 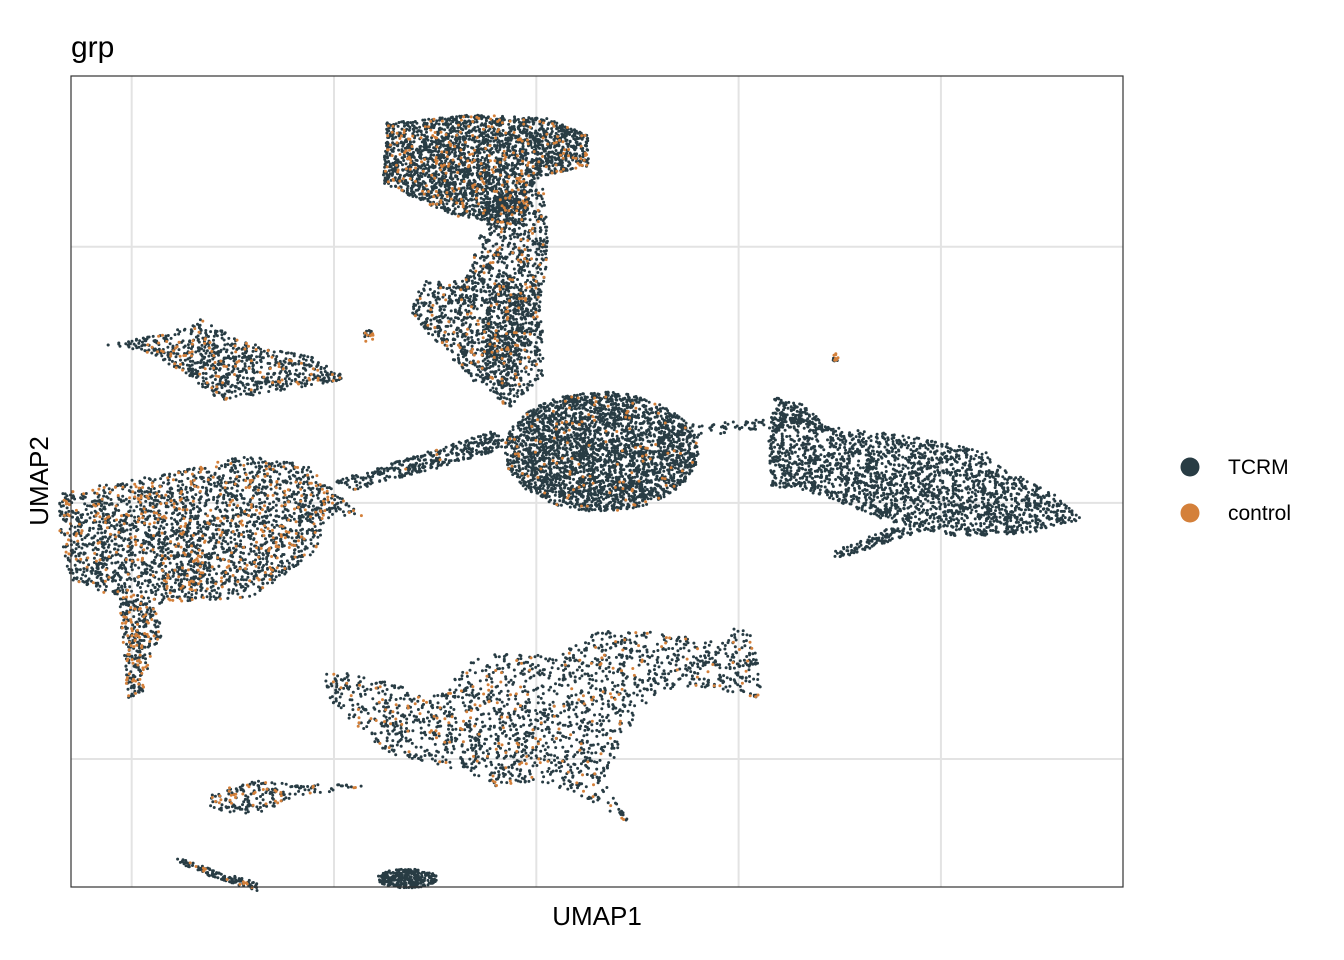 What do you see at coordinates (1258, 467) in the screenshot?
I see `legend-label-tcrm: TCRM` at bounding box center [1258, 467].